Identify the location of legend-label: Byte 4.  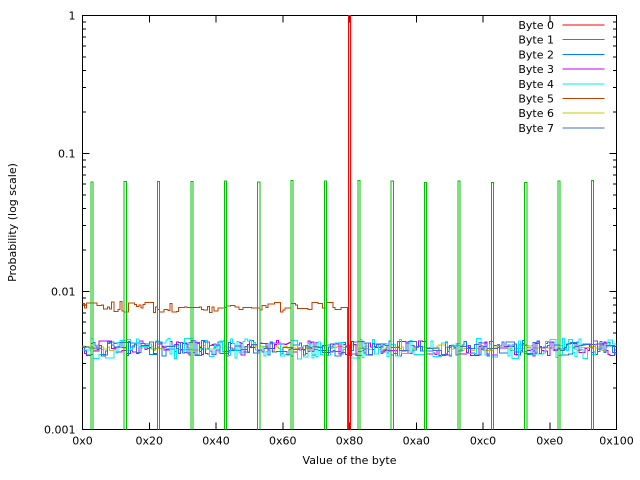
(536, 84).